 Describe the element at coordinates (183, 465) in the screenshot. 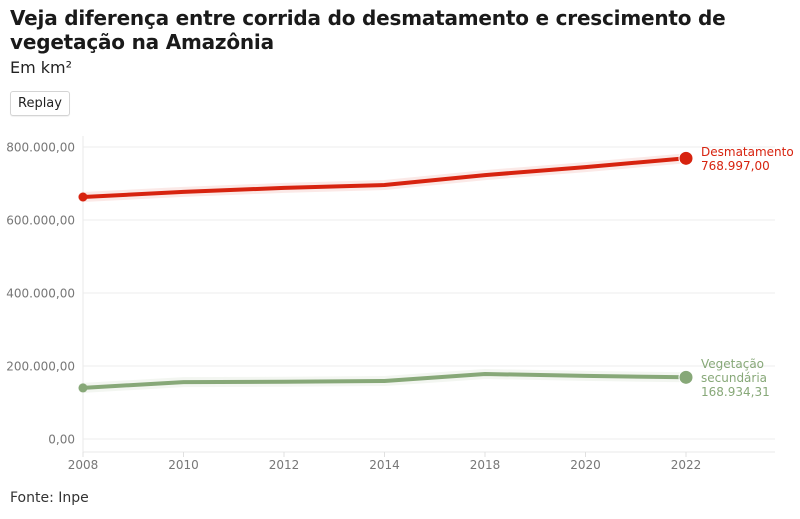

I see `x-tick-label: 2010` at that location.